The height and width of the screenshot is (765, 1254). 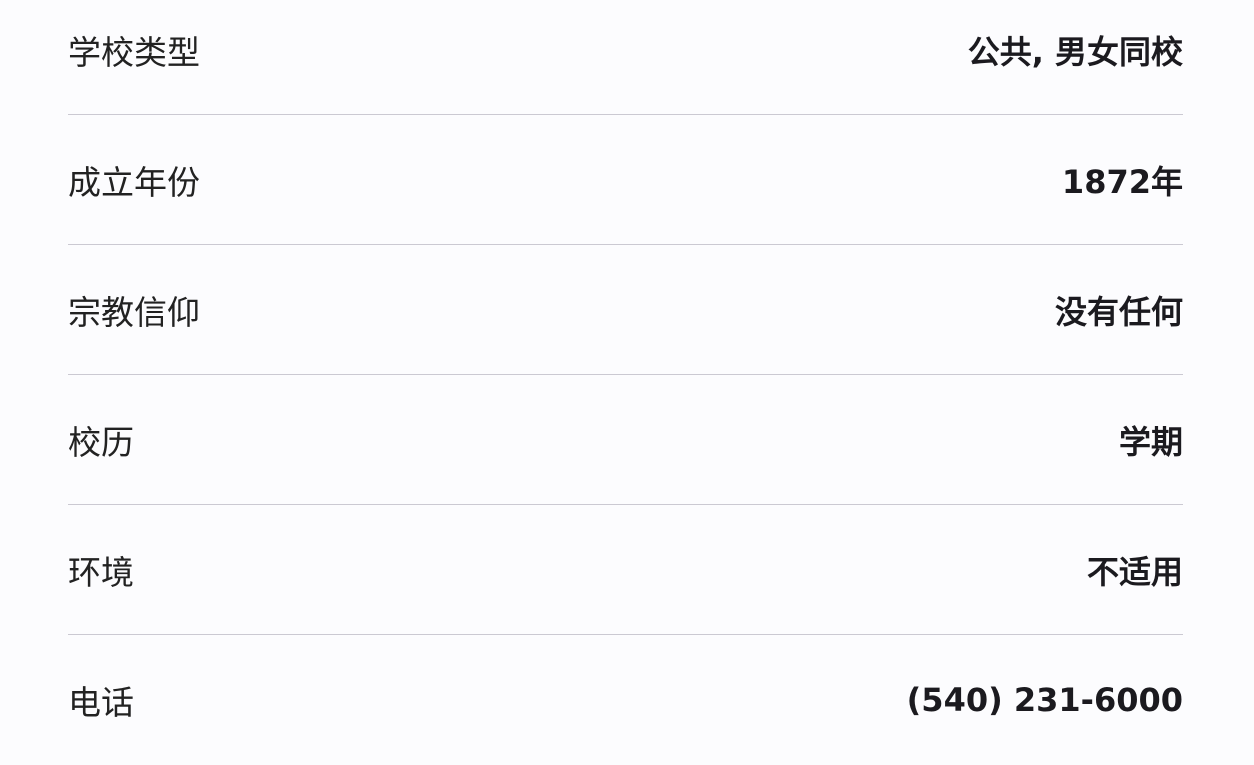 I want to click on info-label: 环境, so click(x=101, y=572).